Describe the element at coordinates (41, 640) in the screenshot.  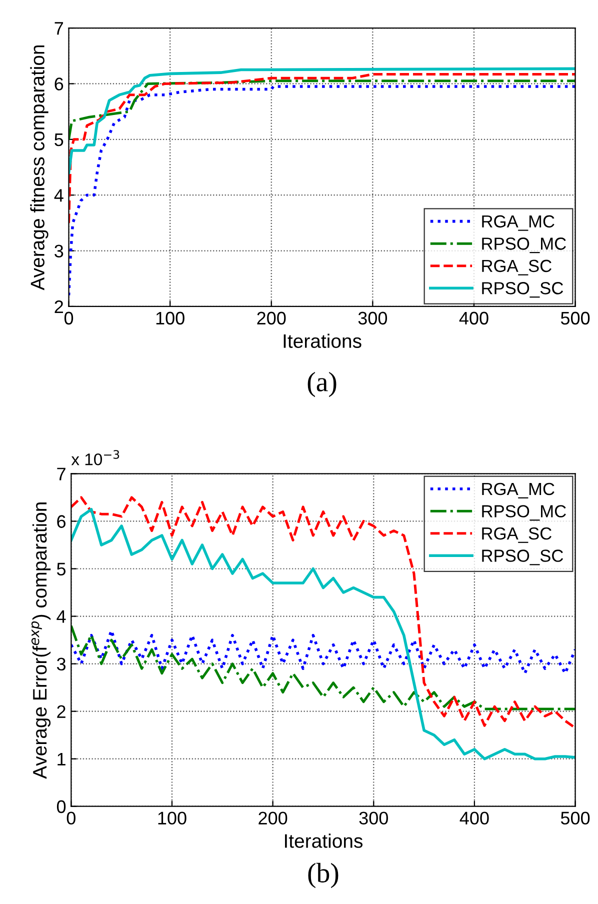
I see `y-axis-title: Average Error(f$^{exp}$) comparation` at that location.